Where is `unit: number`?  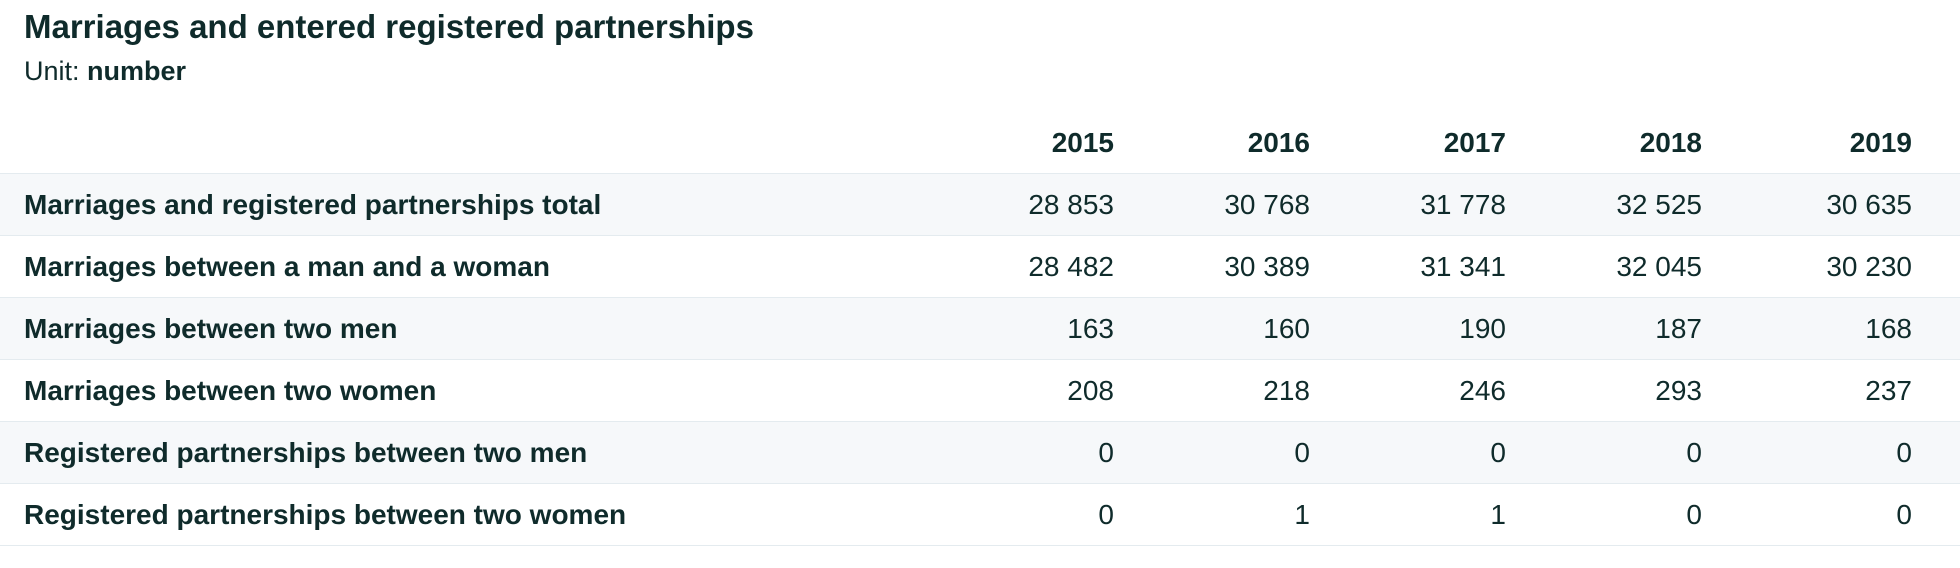 unit: number is located at coordinates (137, 71).